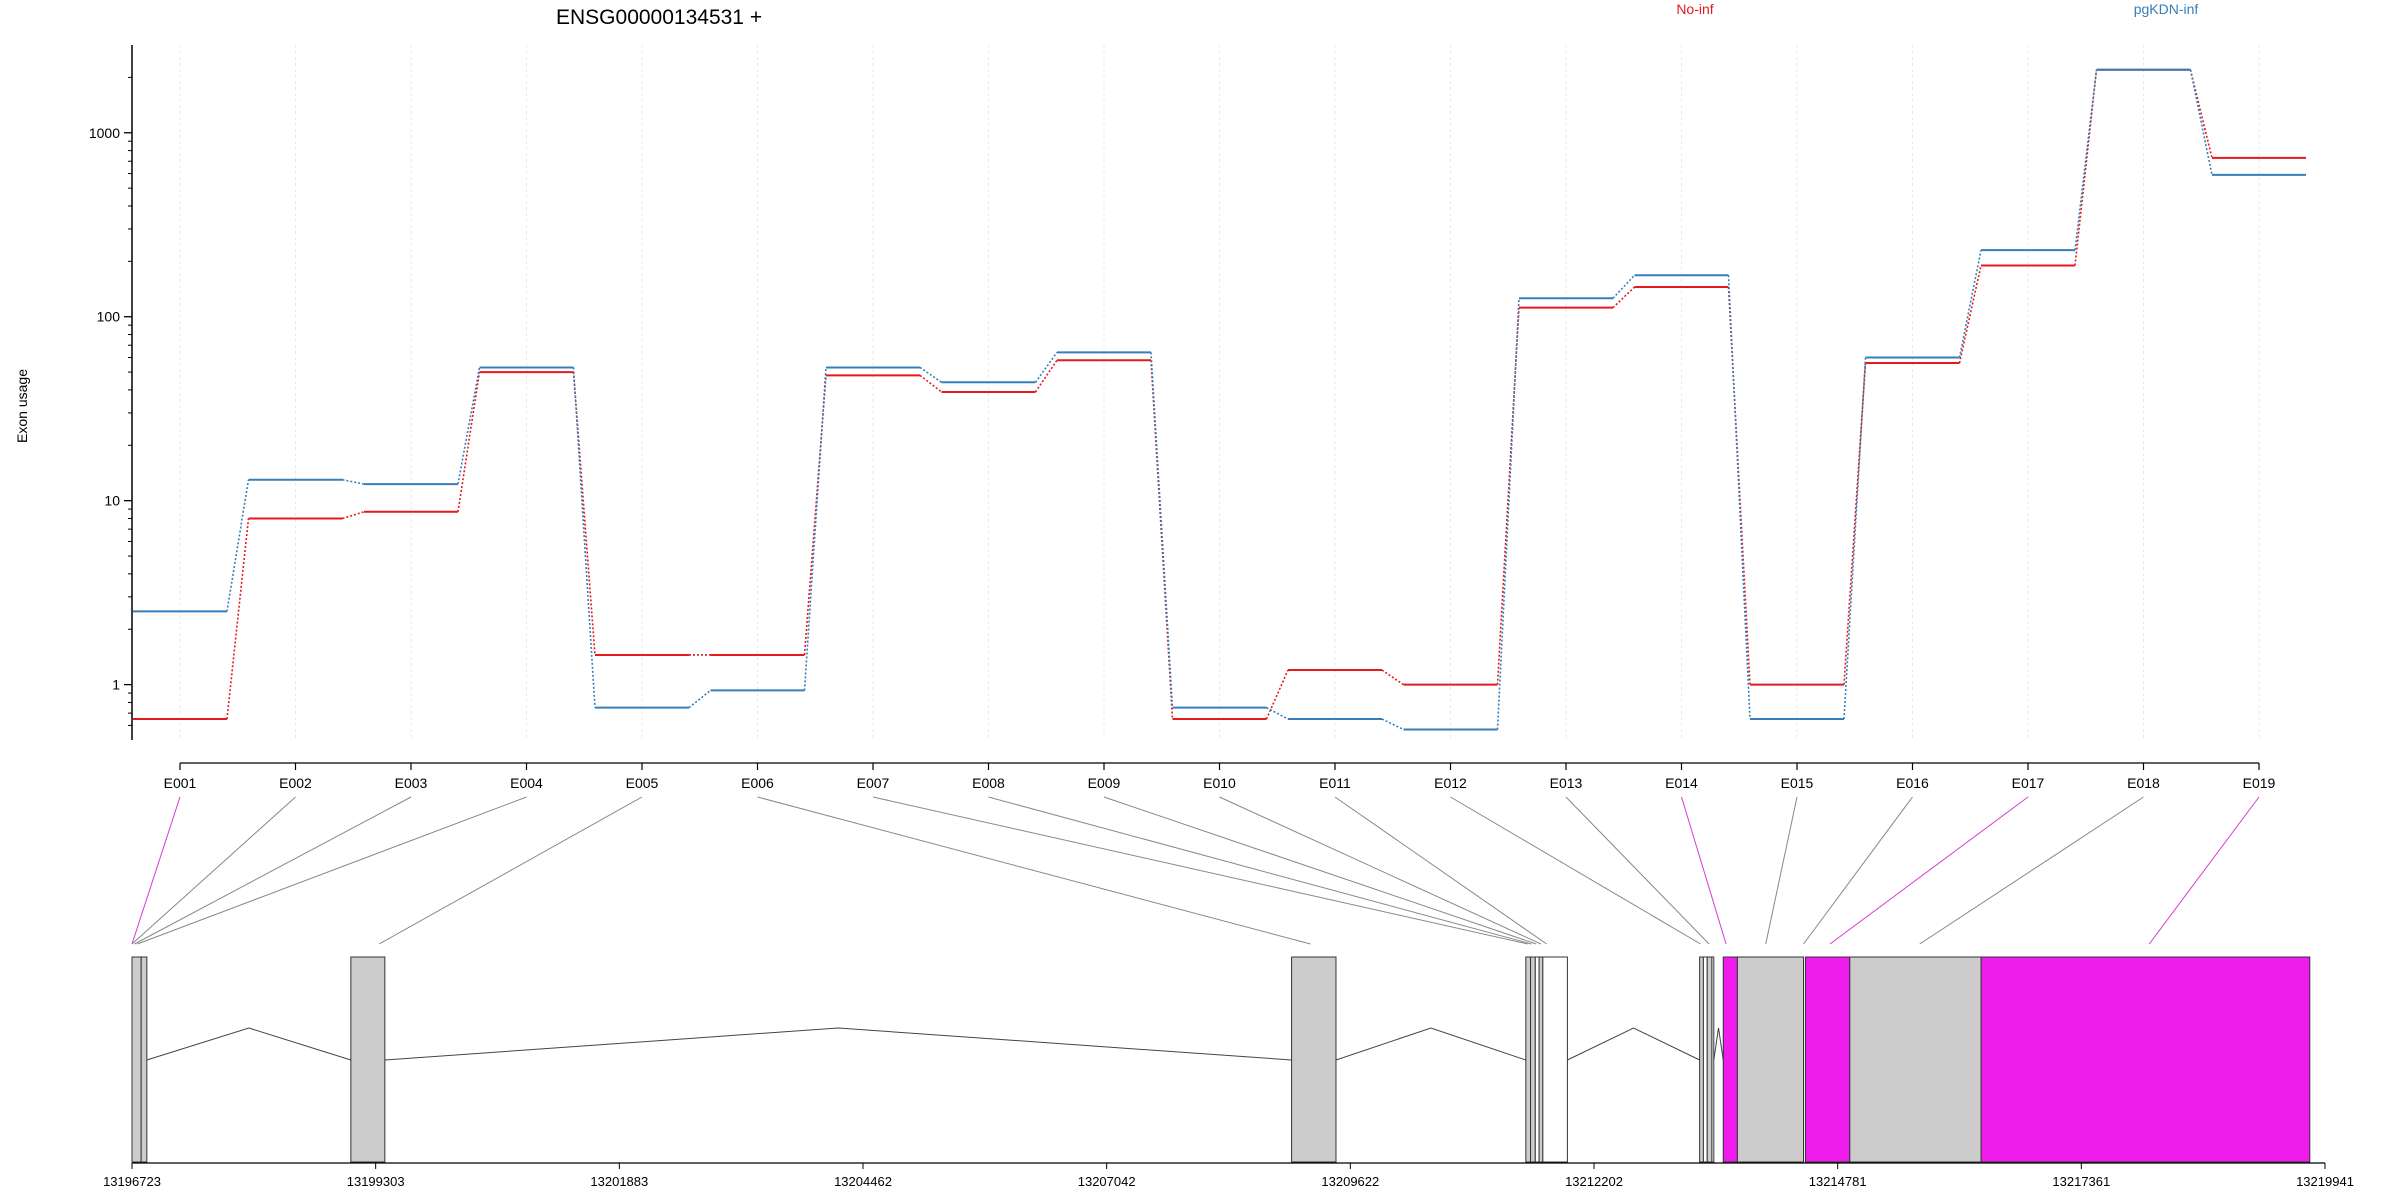 This screenshot has height=1200, width=2400. What do you see at coordinates (104, 133) in the screenshot?
I see `y-tick-label: 1000` at bounding box center [104, 133].